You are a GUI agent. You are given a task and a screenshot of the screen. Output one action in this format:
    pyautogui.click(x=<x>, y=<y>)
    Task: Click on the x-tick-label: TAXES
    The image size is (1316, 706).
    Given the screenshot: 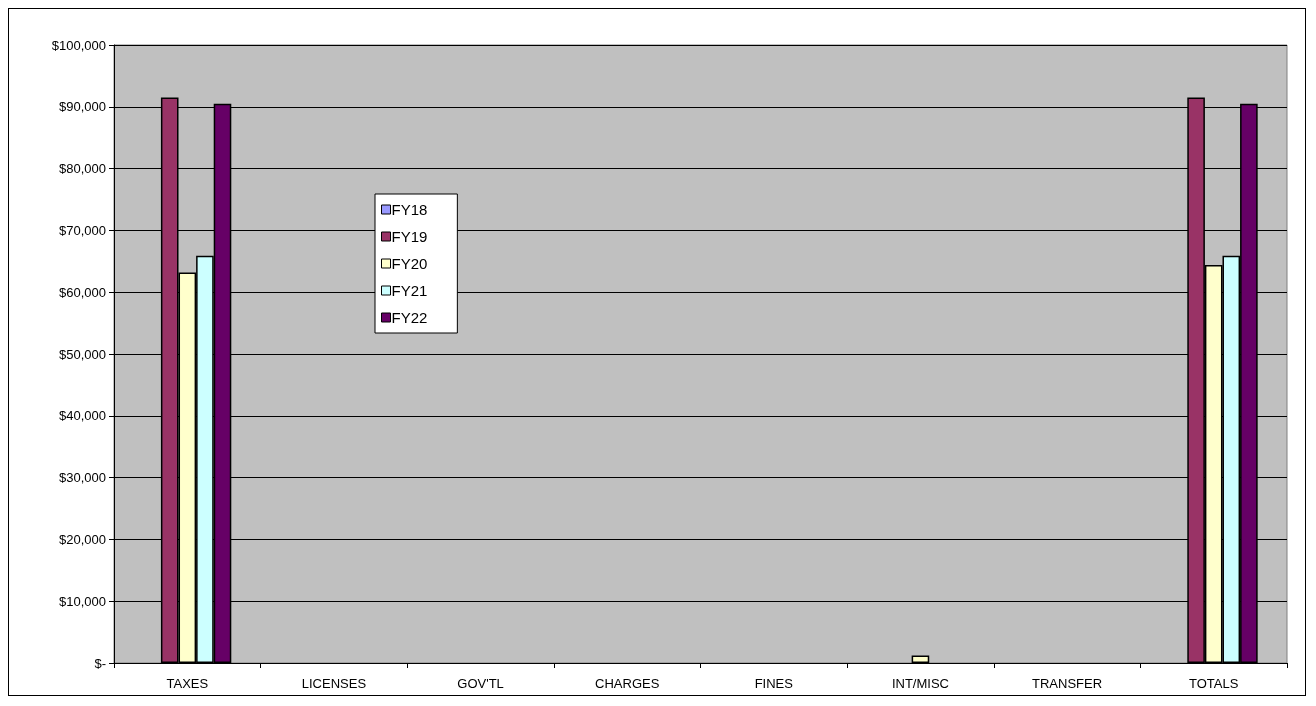 What is the action you would take?
    pyautogui.click(x=187, y=683)
    